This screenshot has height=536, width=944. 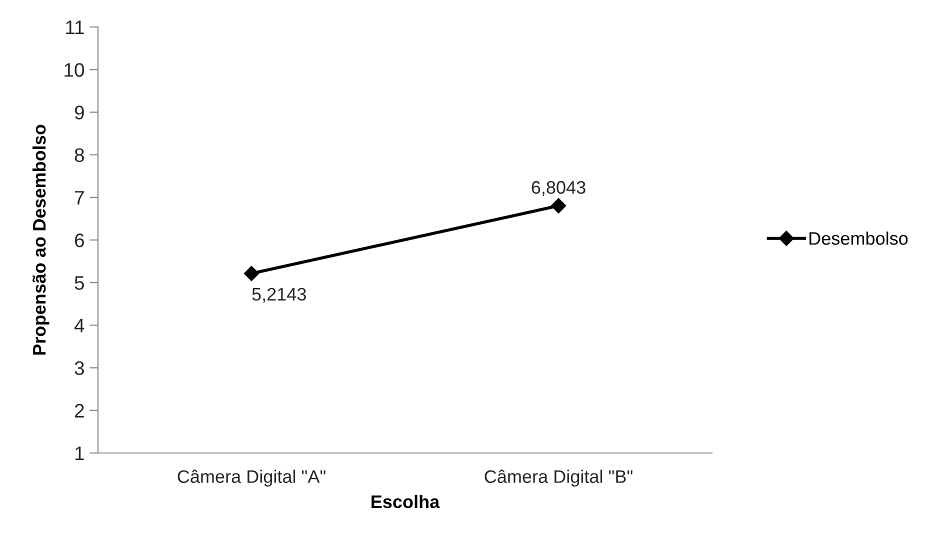 What do you see at coordinates (79, 325) in the screenshot?
I see `y-tick-label: 4` at bounding box center [79, 325].